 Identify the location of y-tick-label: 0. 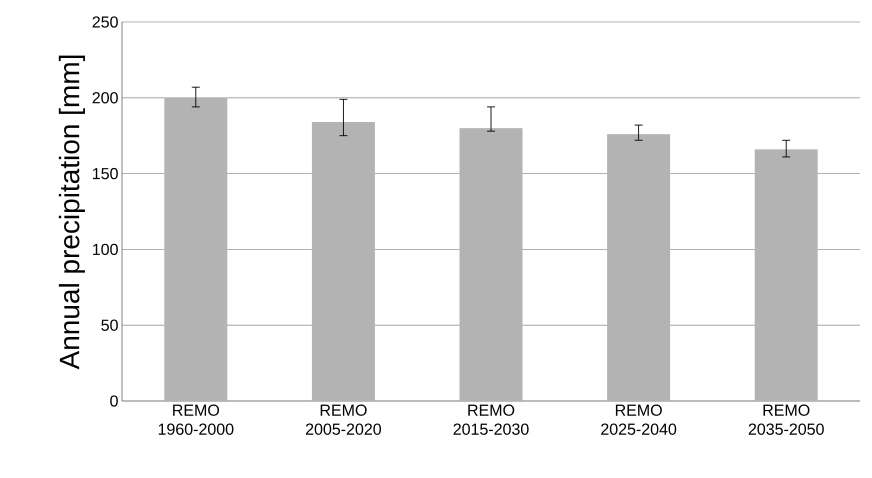
(114, 401).